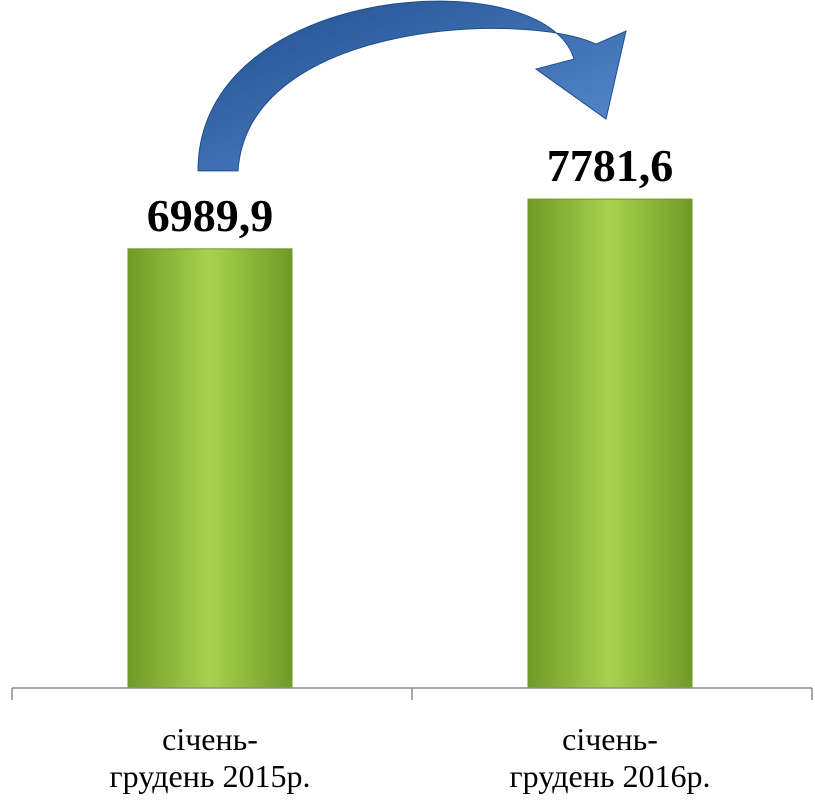 The height and width of the screenshot is (802, 815). I want to click on growth-arrow, so click(412, 86).